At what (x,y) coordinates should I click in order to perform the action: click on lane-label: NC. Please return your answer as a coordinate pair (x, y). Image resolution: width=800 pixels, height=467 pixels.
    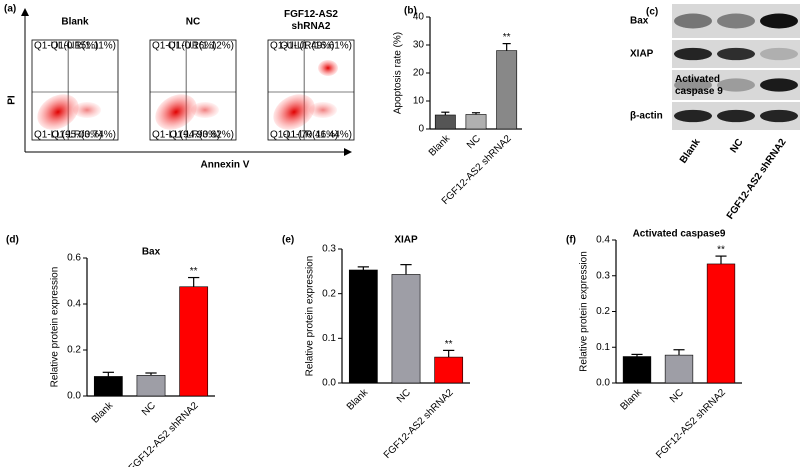
    Looking at the image, I should click on (736, 146).